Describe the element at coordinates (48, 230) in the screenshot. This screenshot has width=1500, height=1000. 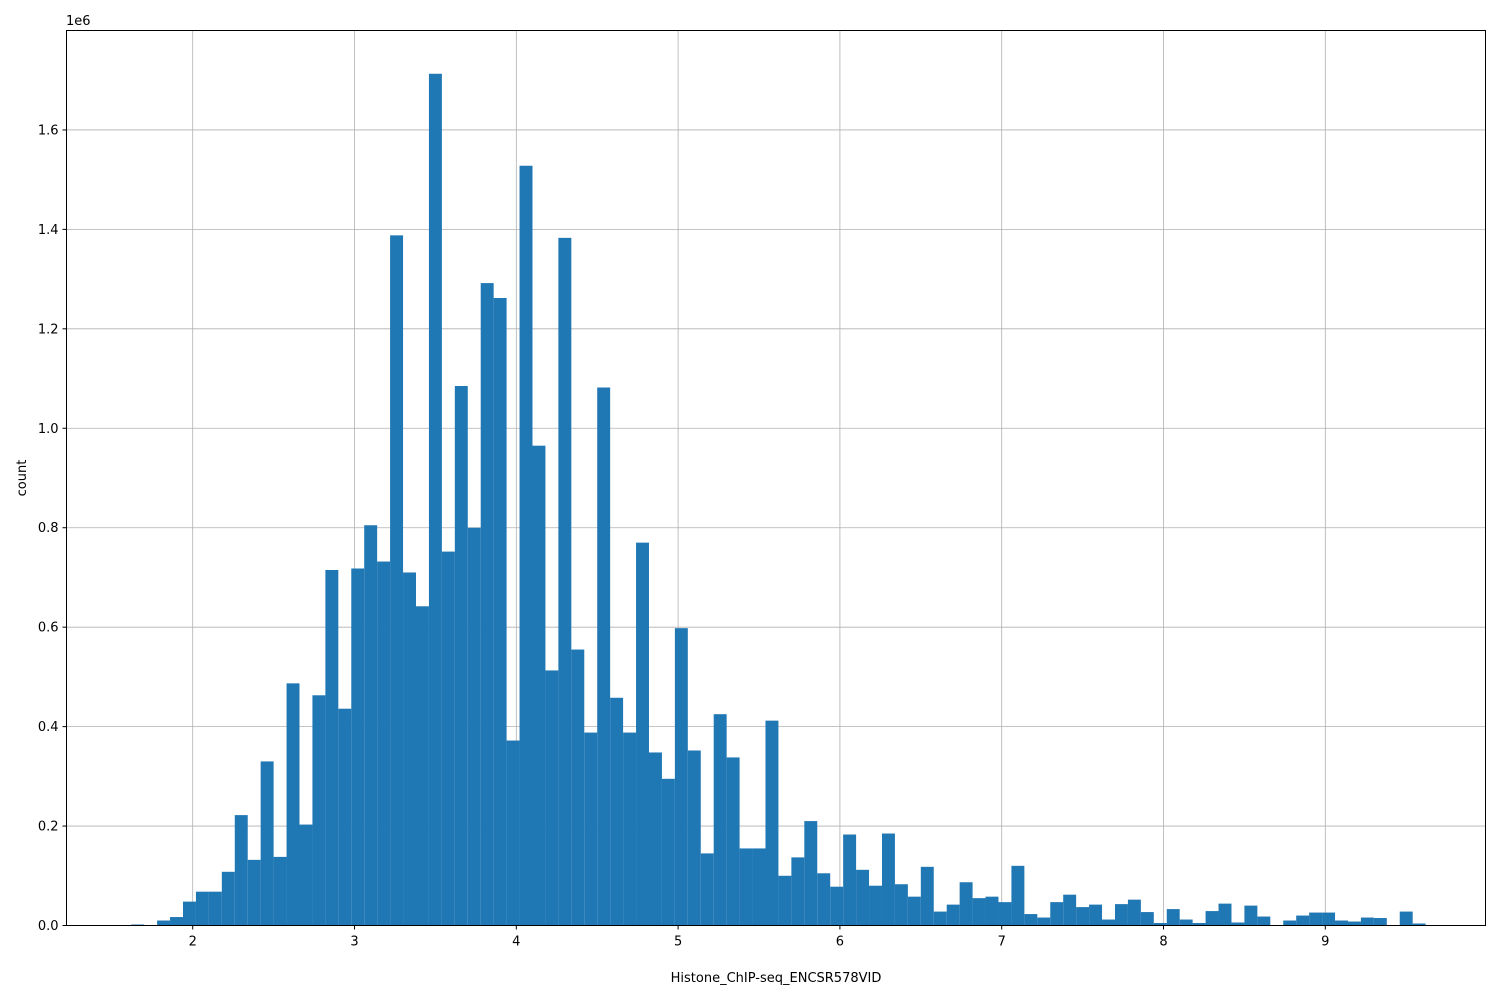
I see `y-tick-label: 1.4` at that location.